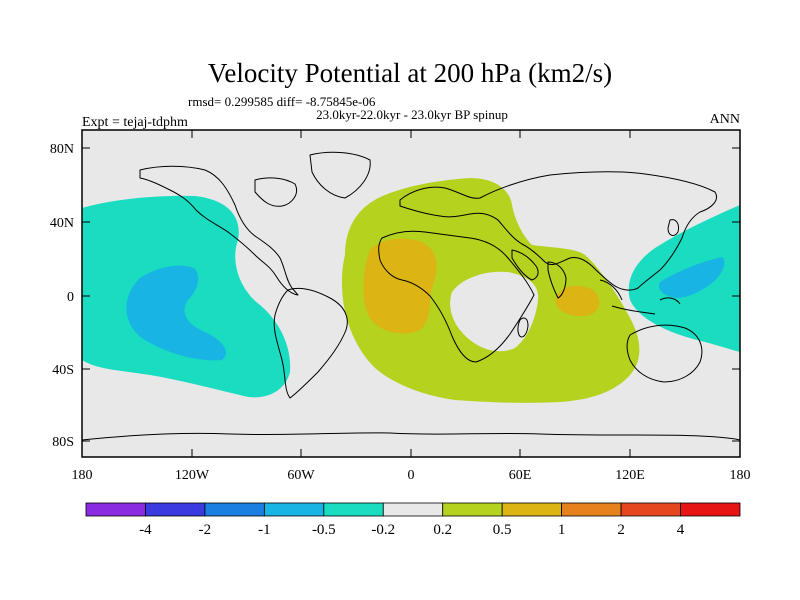 This screenshot has height=600, width=800. Describe the element at coordinates (411, 436) in the screenshot. I see `coast-antarctica` at that location.